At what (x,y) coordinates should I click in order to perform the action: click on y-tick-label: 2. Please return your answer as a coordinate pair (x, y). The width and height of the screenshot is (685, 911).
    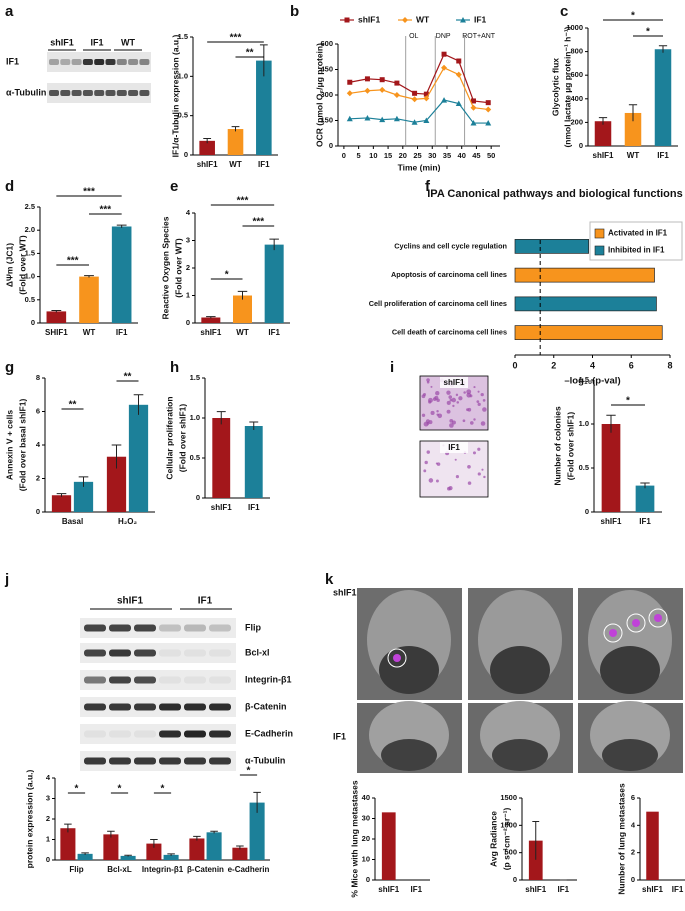
    Looking at the image, I should click on (633, 852).